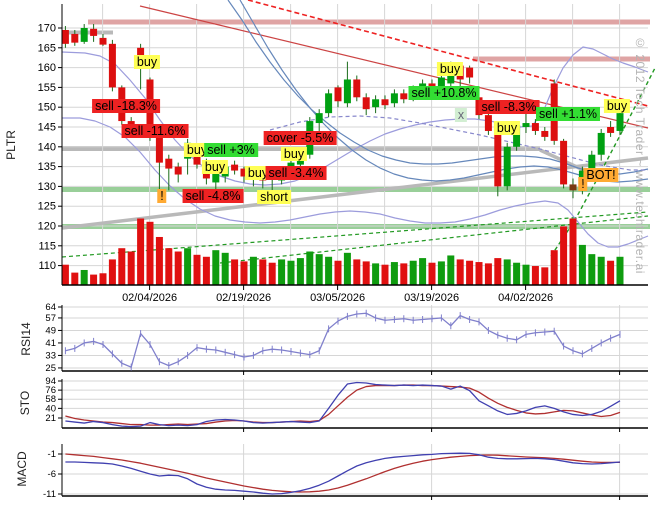 The height and width of the screenshot is (514, 657). What do you see at coordinates (47, 187) in the screenshot?
I see `price-tick-label: 130` at bounding box center [47, 187].